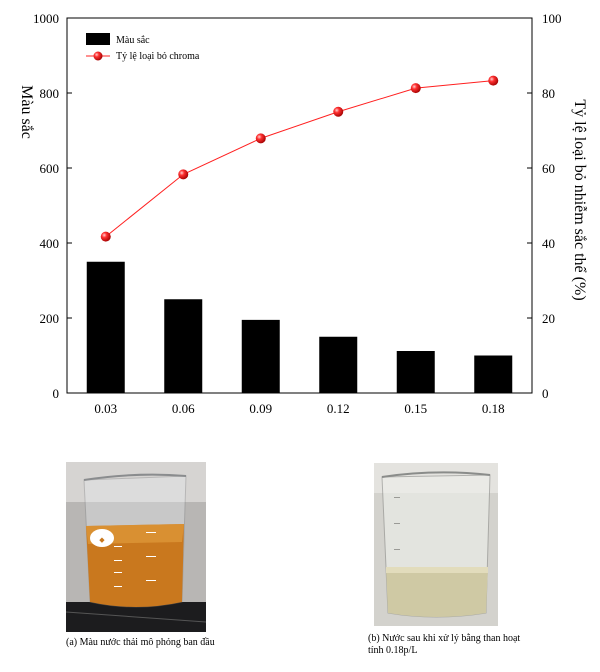 The image size is (600, 672). I want to click on legend-line-label: Tỷ lệ loại bỏ chroma, so click(158, 56).